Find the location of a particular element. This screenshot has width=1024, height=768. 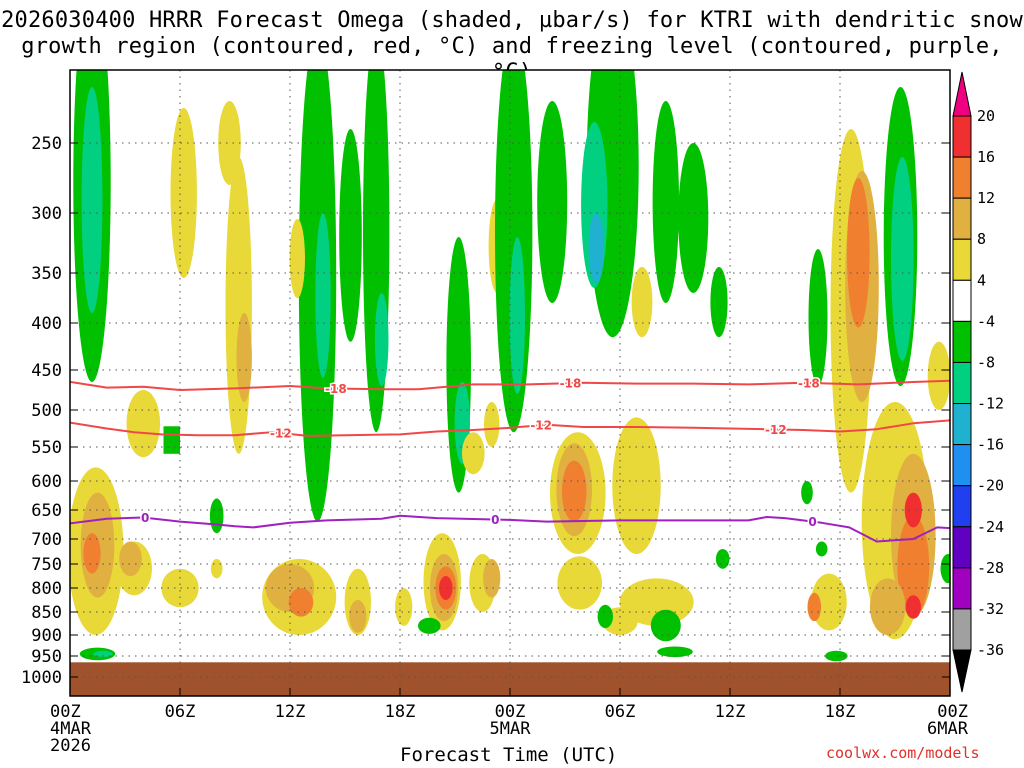

colorbar-label-8: -16 is located at coordinates (990, 445).